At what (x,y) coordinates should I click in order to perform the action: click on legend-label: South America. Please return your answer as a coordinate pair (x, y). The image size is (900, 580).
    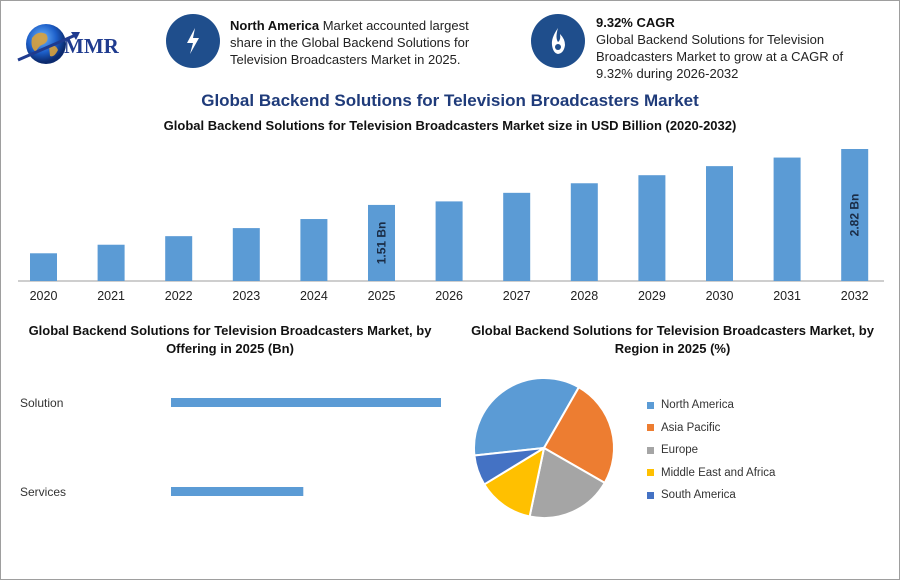
    Looking at the image, I should click on (698, 495).